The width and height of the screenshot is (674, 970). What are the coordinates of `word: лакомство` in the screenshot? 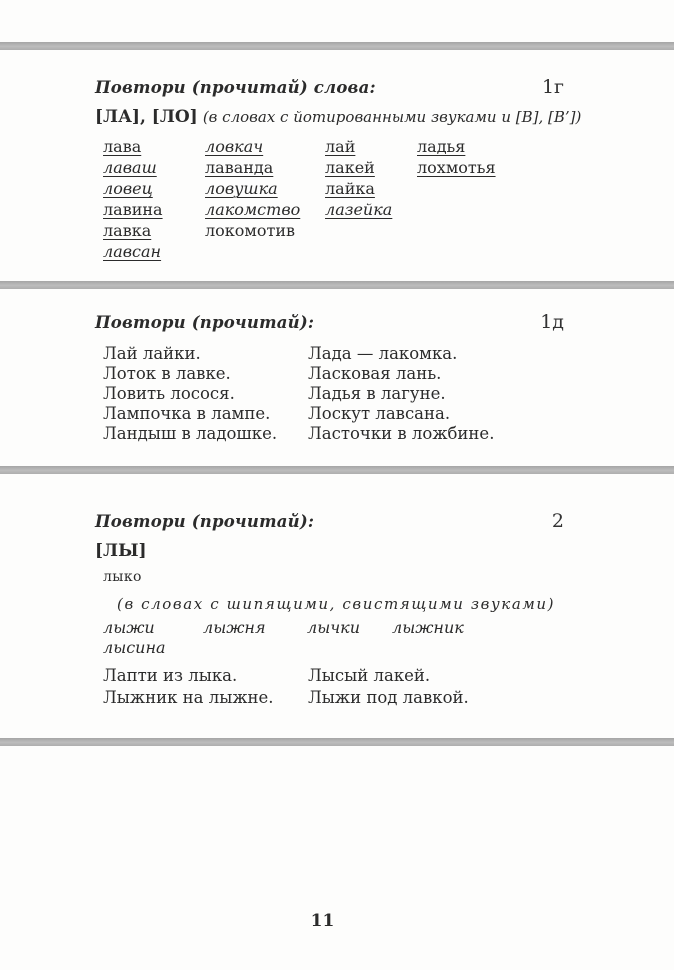 It's located at (253, 209).